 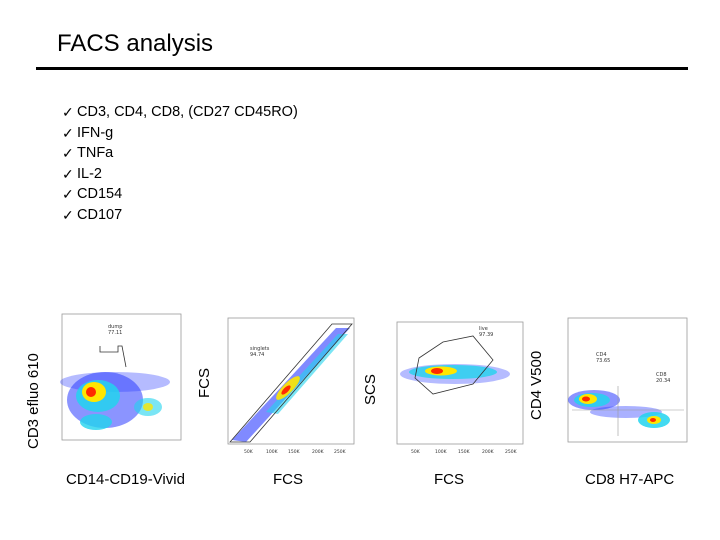 I want to click on title-underline, so click(x=362, y=68).